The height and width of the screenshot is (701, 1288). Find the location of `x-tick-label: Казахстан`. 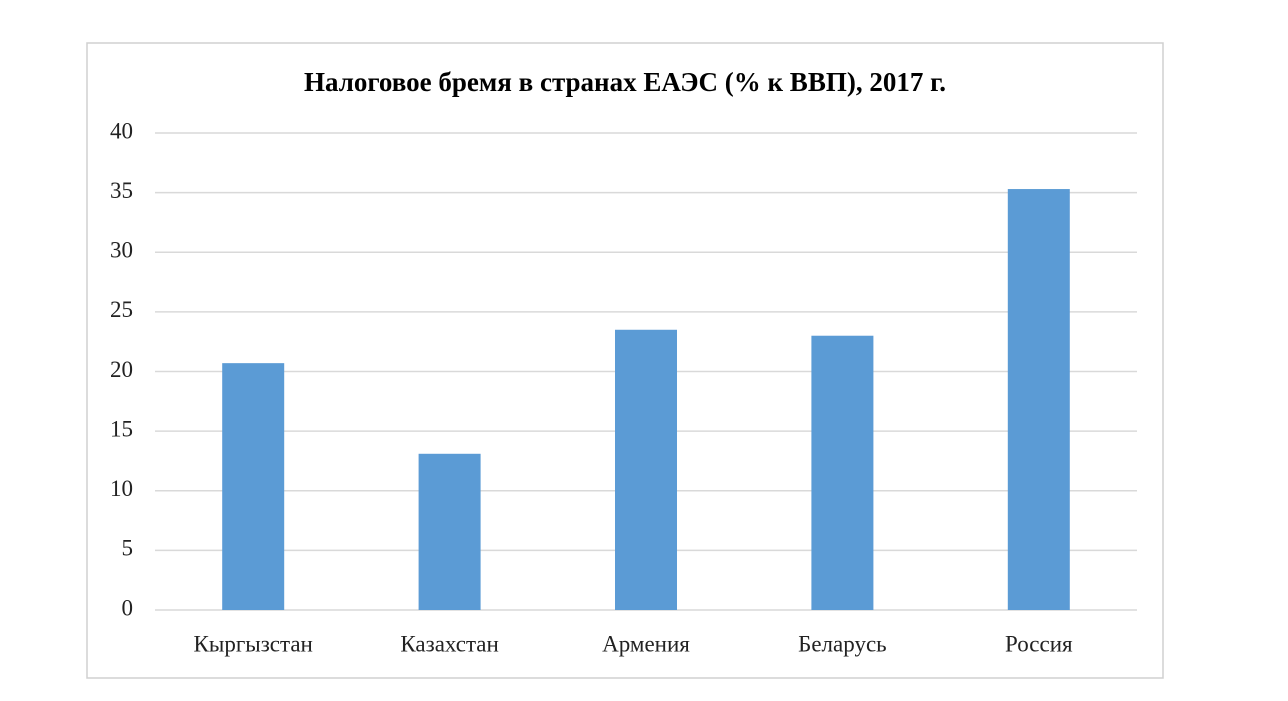

x-tick-label: Казахстан is located at coordinates (449, 643).